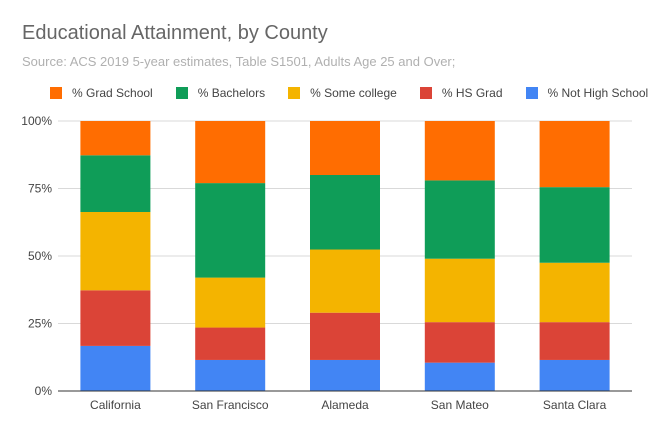  What do you see at coordinates (230, 405) in the screenshot?
I see `x-tick-label: San Francisco` at bounding box center [230, 405].